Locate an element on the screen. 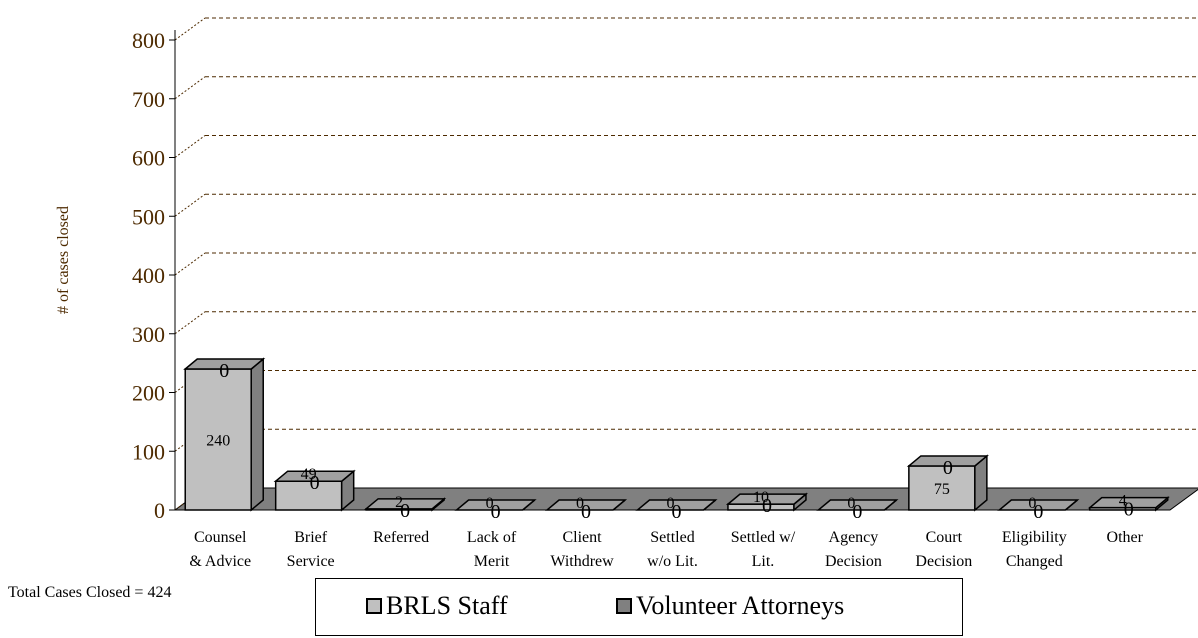  x-tick-label: Brief Service is located at coordinates (310, 549).